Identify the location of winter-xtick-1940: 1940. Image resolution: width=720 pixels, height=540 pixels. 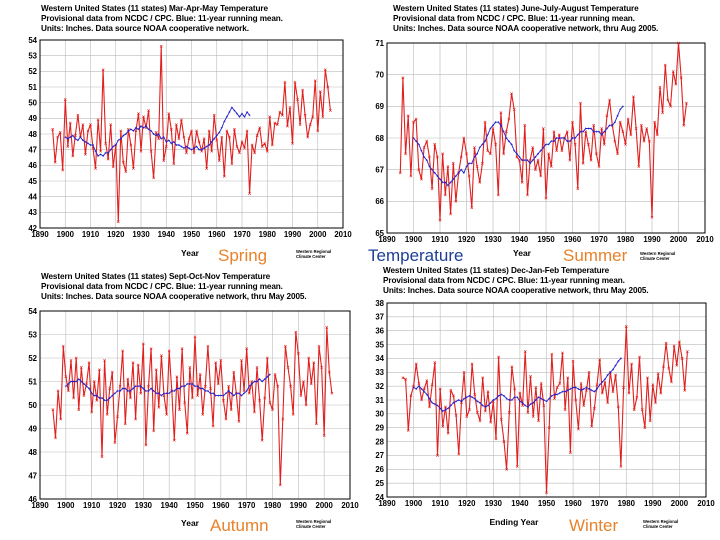
(520, 503).